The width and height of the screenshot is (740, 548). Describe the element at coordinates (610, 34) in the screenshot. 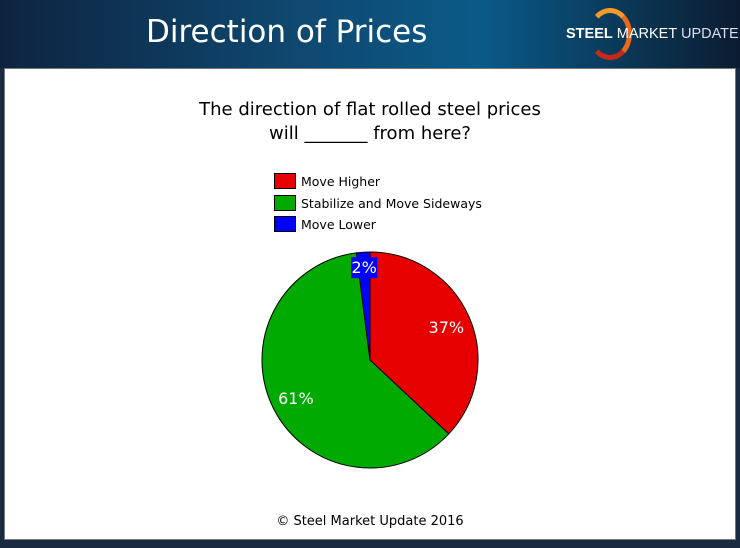

I see `logo-arc-icon` at that location.